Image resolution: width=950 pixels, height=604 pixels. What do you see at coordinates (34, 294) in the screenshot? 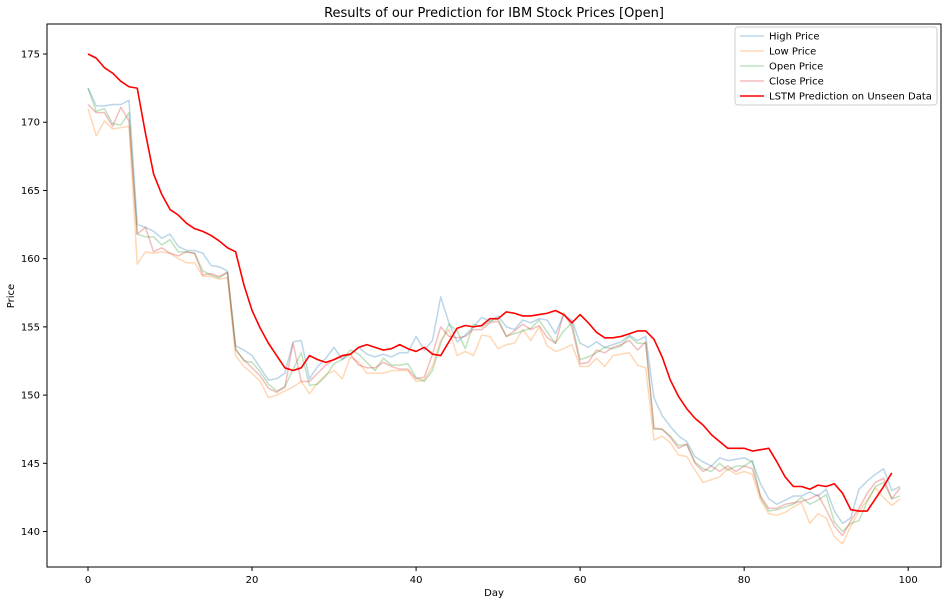
I see `y-axis: 140 145 150 155 160 165 170 175` at bounding box center [34, 294].